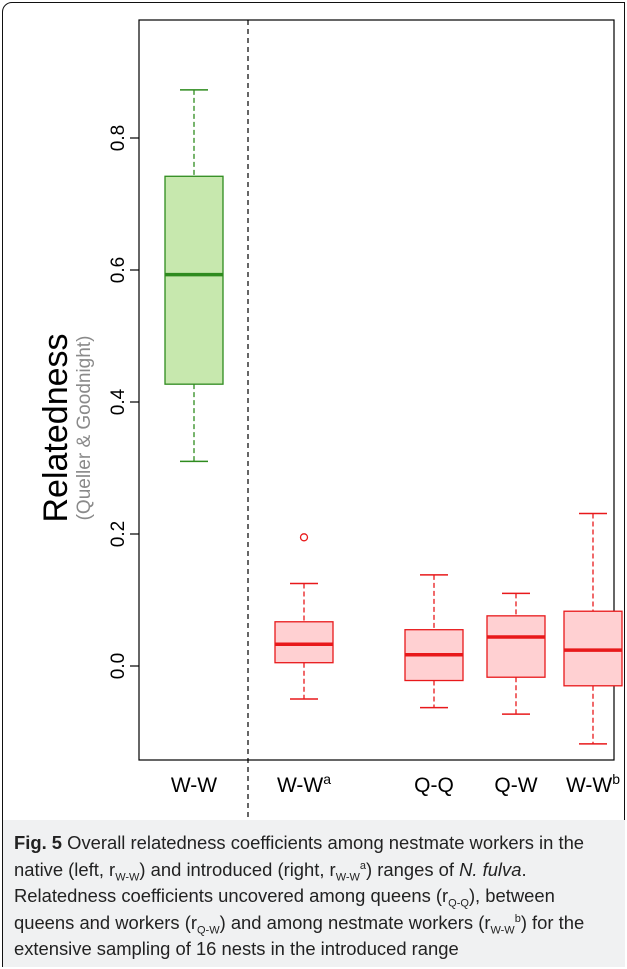 The width and height of the screenshot is (627, 969). What do you see at coordinates (490, 869) in the screenshot?
I see `species-name: N. fulva` at bounding box center [490, 869].